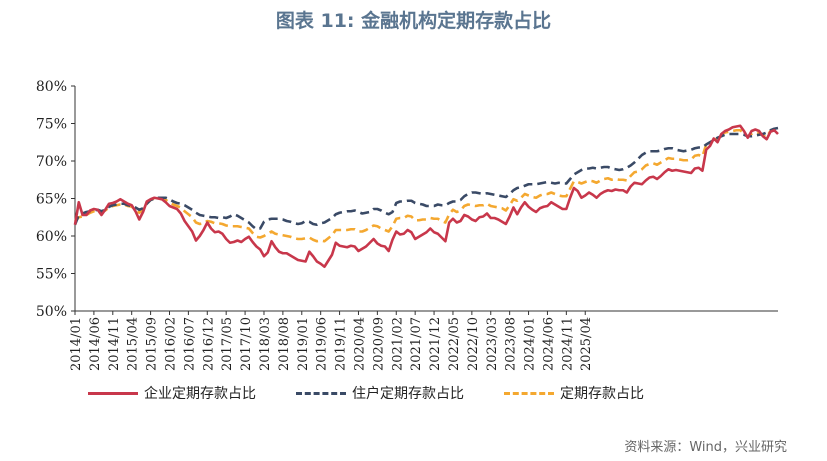 This screenshot has width=827, height=461. Describe the element at coordinates (200, 394) in the screenshot. I see `legend-label-corporate: 企业定期存款占比` at that location.